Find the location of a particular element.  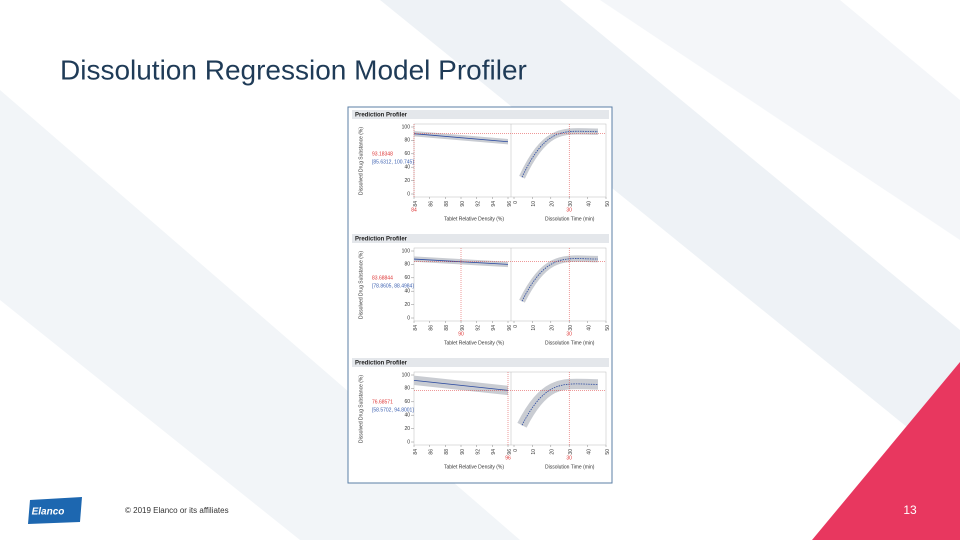

current-density: 90 is located at coordinates (461, 334).